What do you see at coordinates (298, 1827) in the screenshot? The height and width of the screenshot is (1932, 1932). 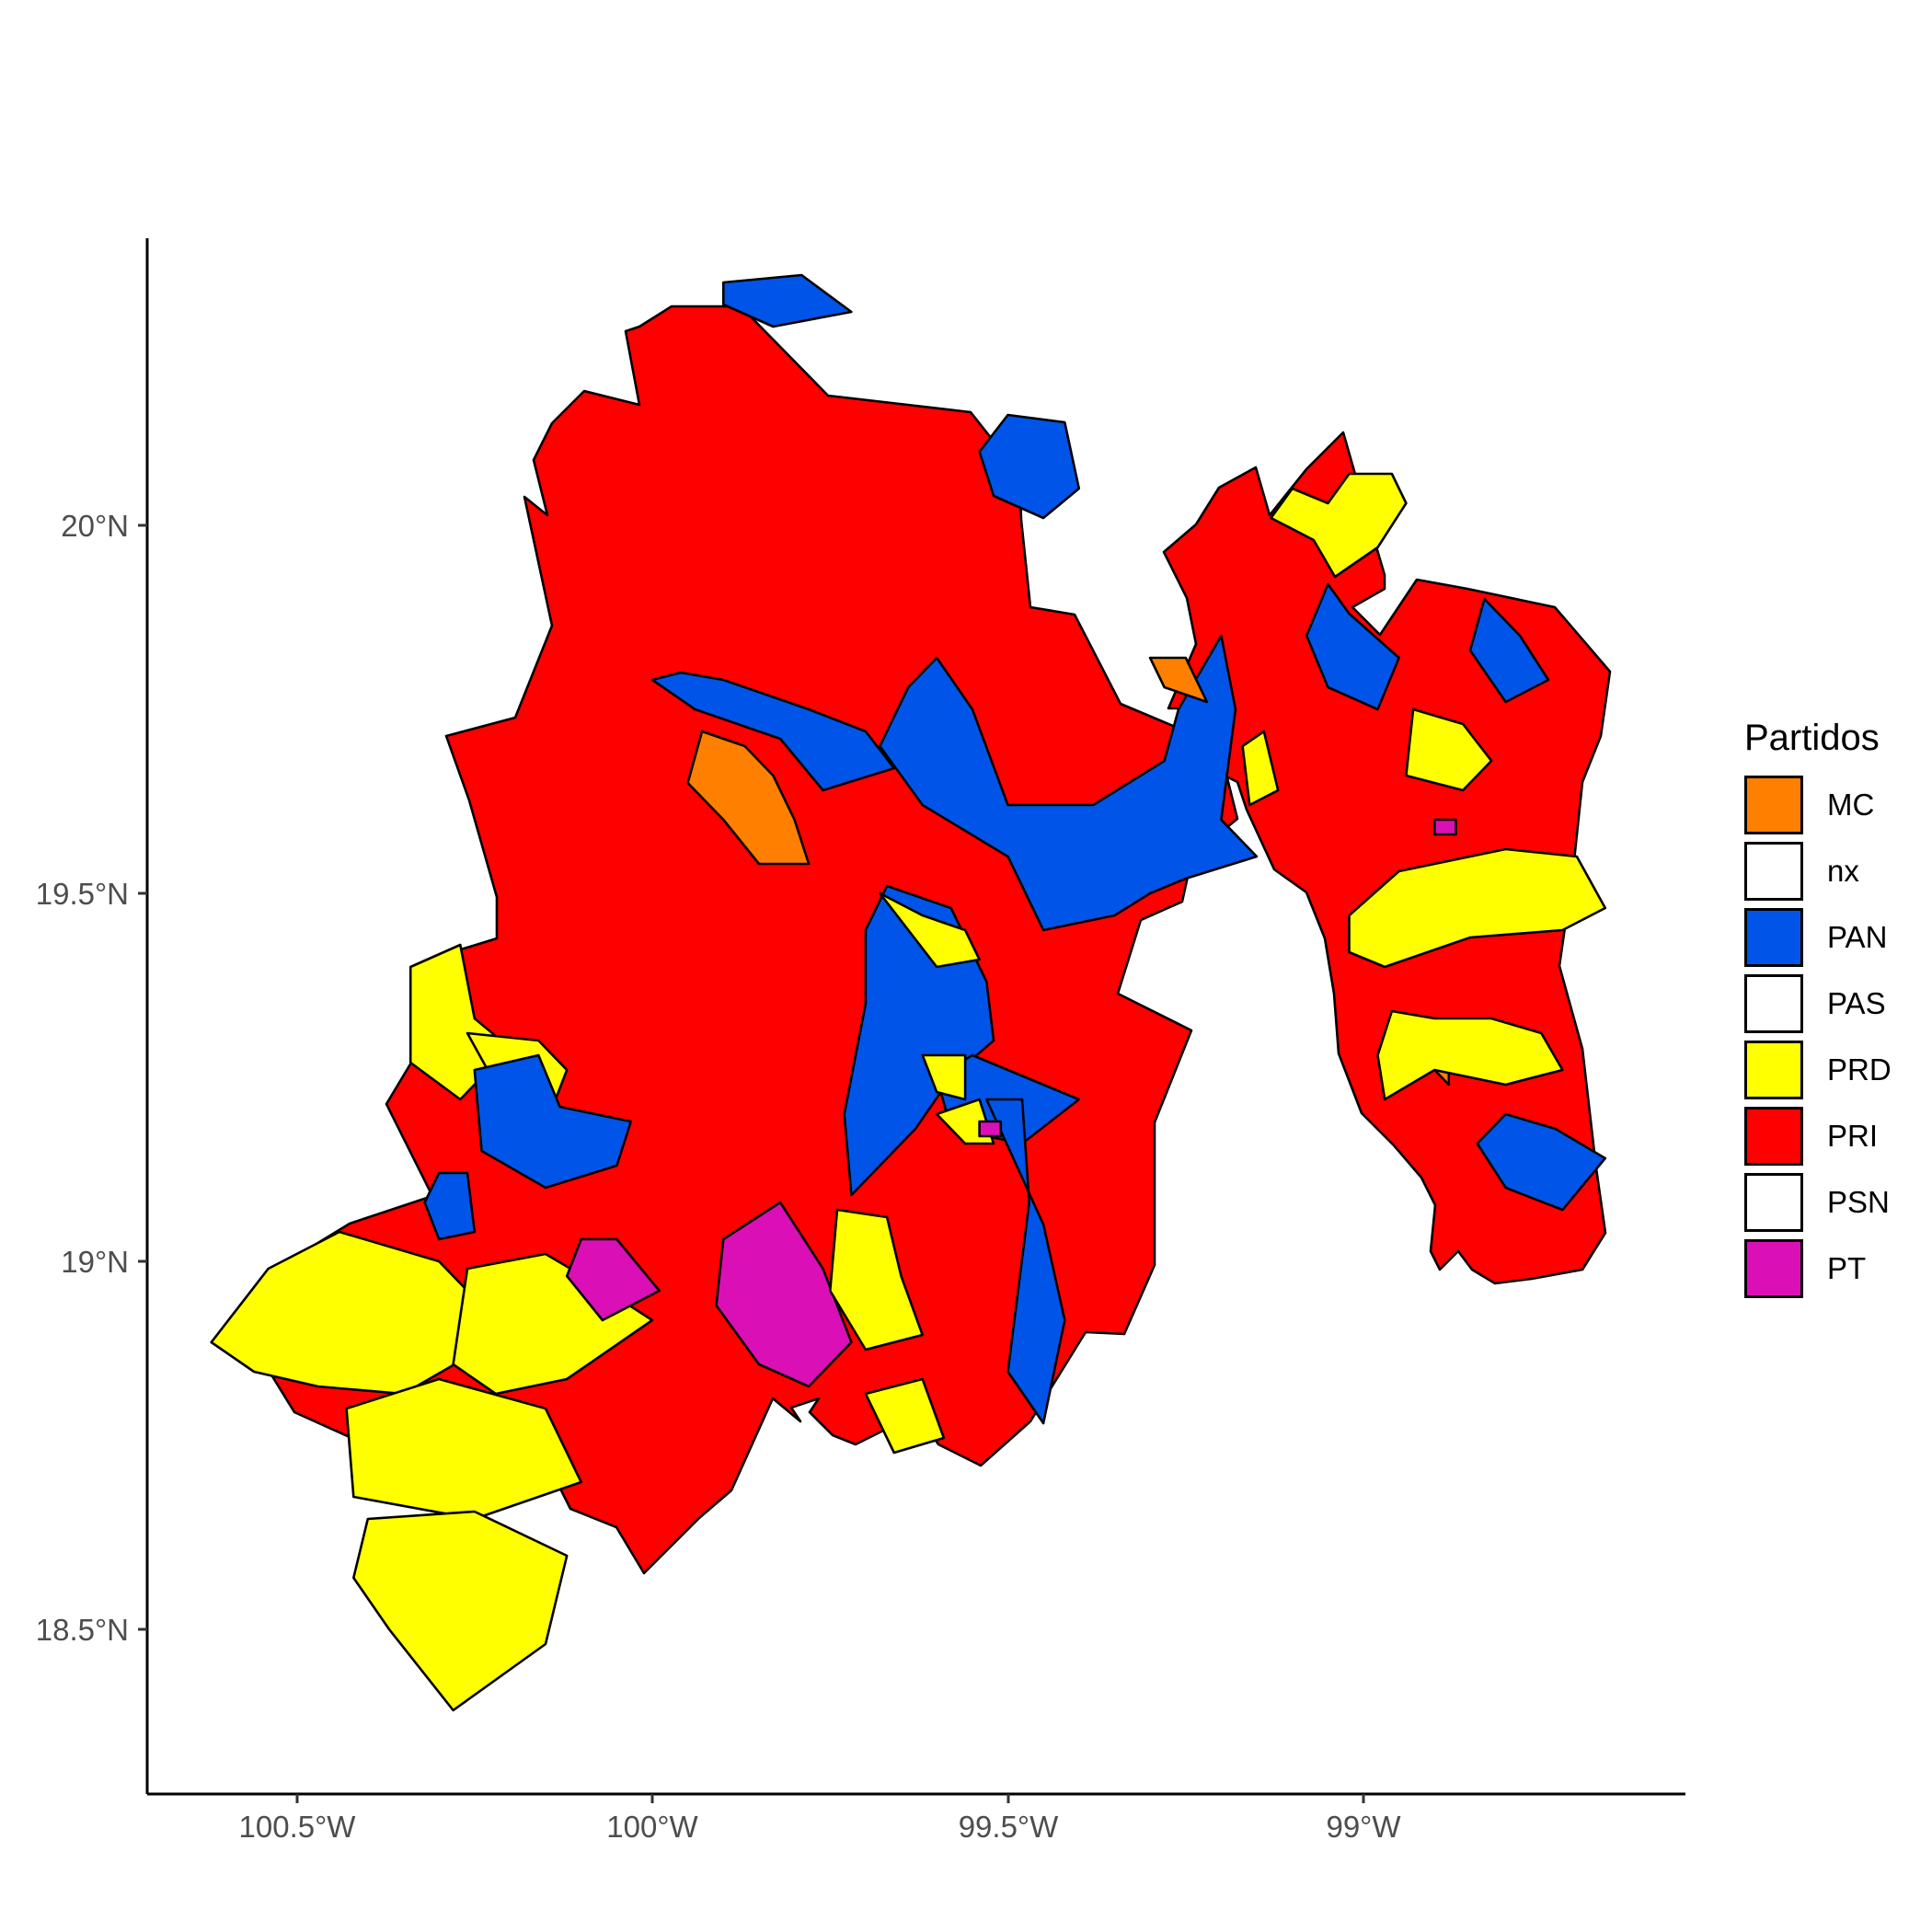 I see `x-tick-label: 100.5°W` at bounding box center [298, 1827].